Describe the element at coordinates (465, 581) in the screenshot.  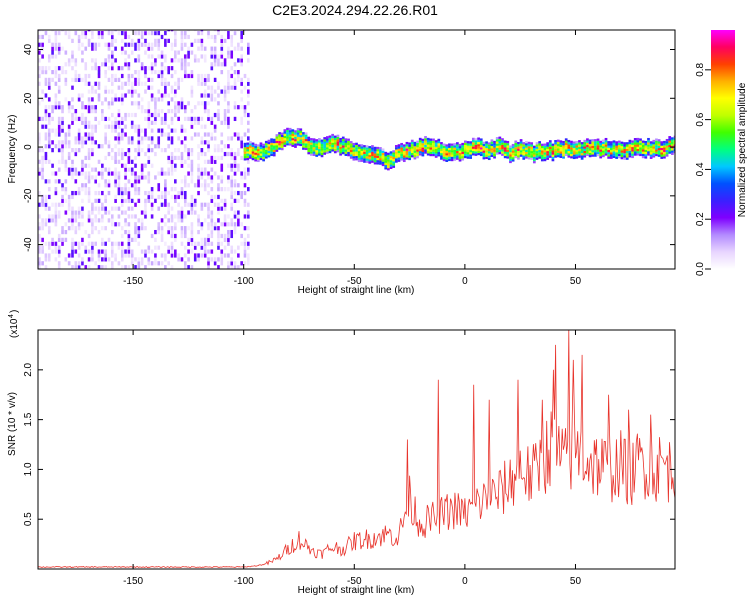
I see `x-tick-label: 0` at that location.